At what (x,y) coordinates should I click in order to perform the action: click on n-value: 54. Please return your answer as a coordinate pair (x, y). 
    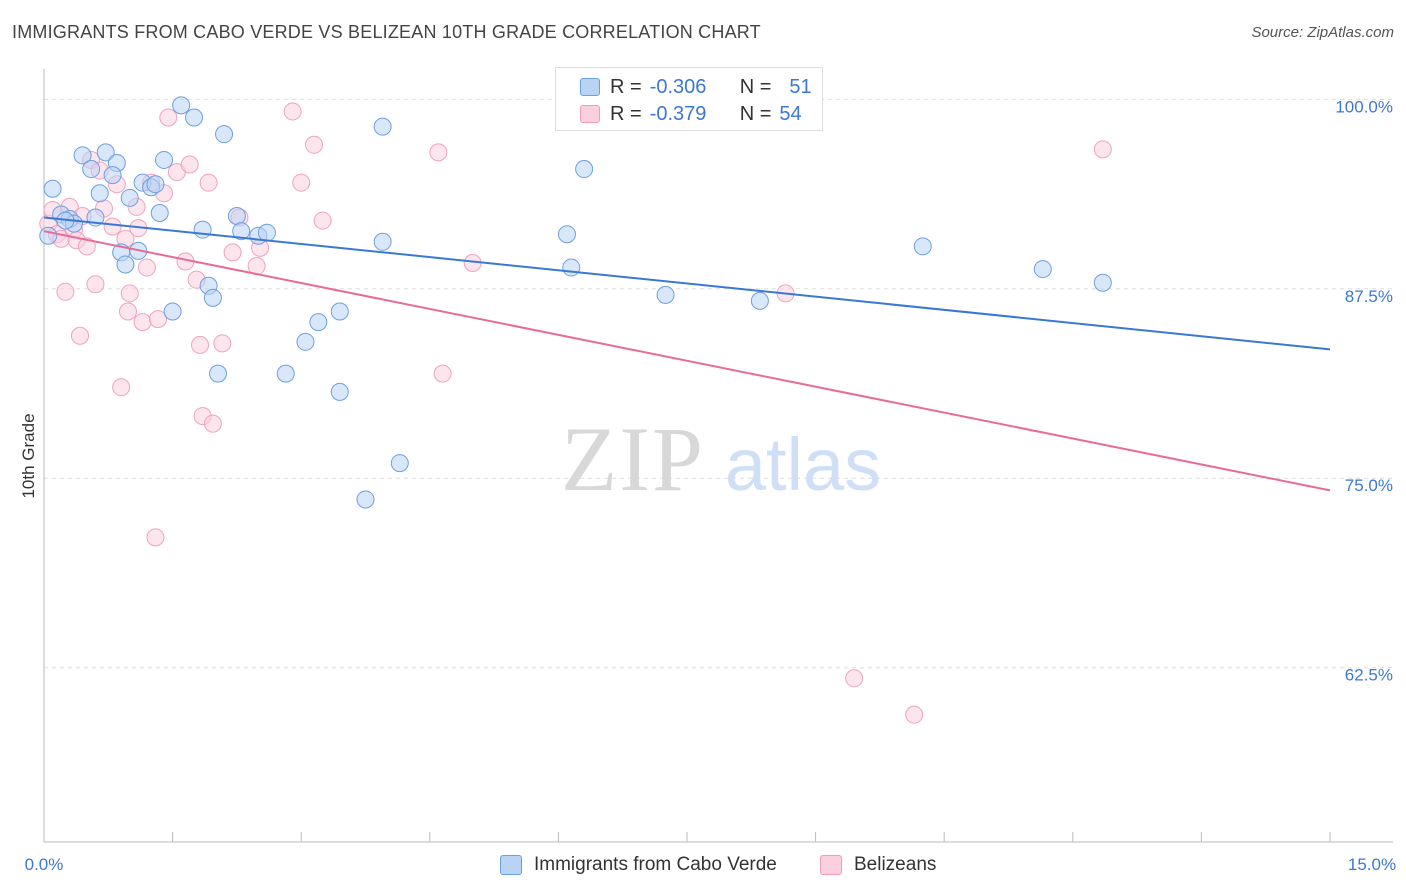
    Looking at the image, I should click on (790, 113).